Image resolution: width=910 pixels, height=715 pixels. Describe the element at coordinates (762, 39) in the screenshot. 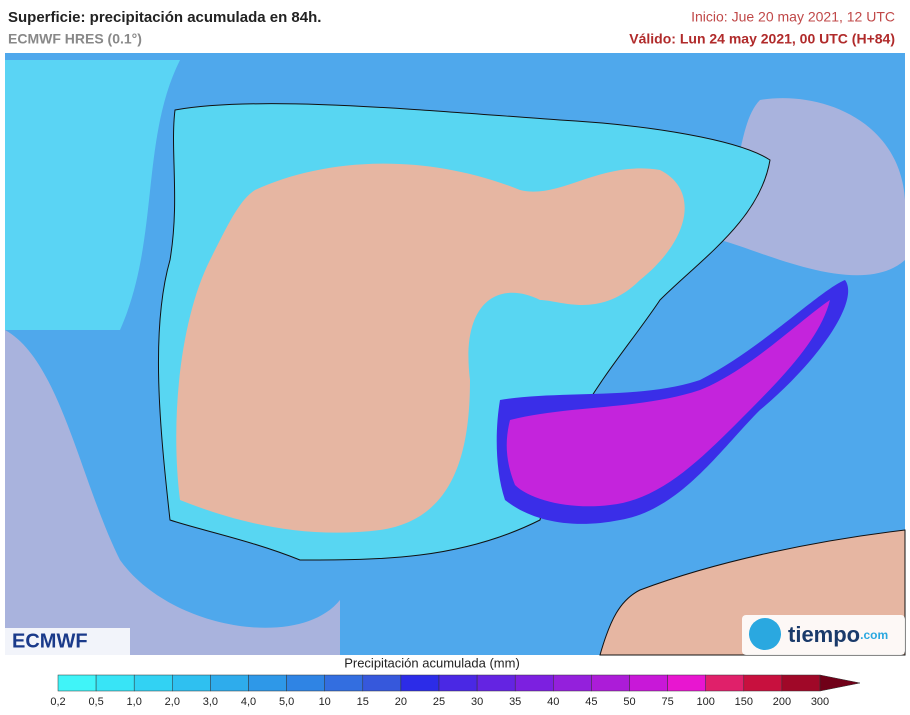

I see `valid-time: Válido: Lun 24 may 2021, 00 UTC (H+84)` at that location.